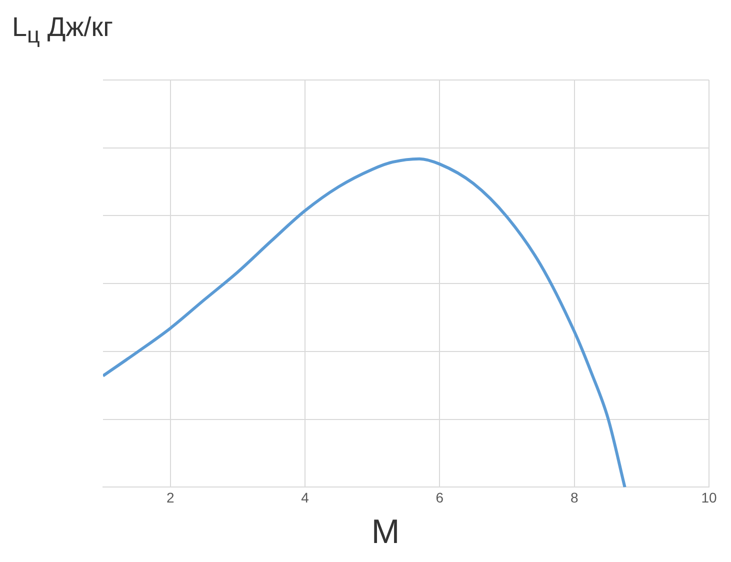  I want to click on x-tick-label: 2, so click(170, 497).